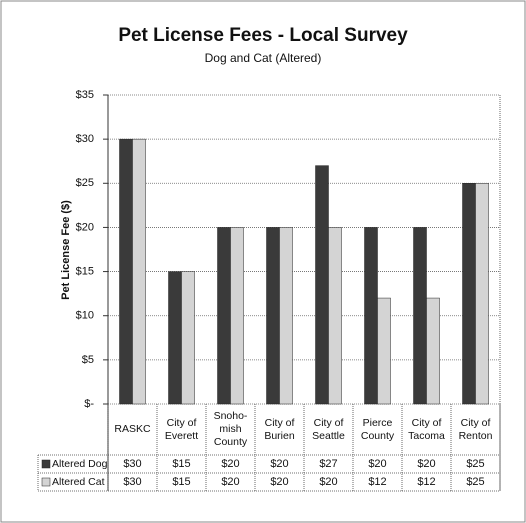 The width and height of the screenshot is (526, 523). What do you see at coordinates (89, 404) in the screenshot?
I see `y-tick-label: $-` at bounding box center [89, 404].